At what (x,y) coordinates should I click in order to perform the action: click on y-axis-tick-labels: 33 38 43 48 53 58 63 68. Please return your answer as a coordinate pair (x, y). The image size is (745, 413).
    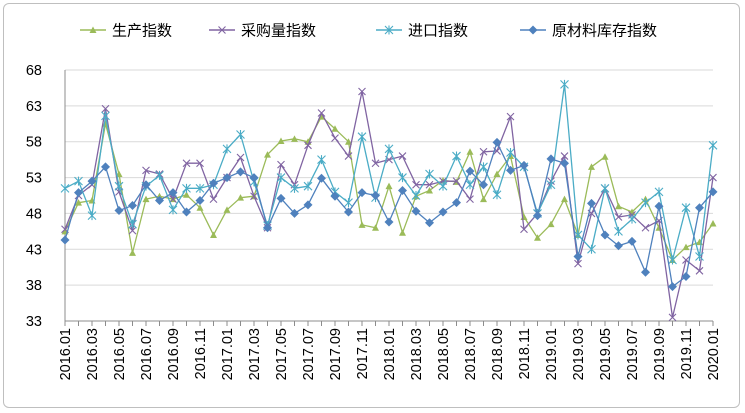
    Looking at the image, I should click on (34, 196).